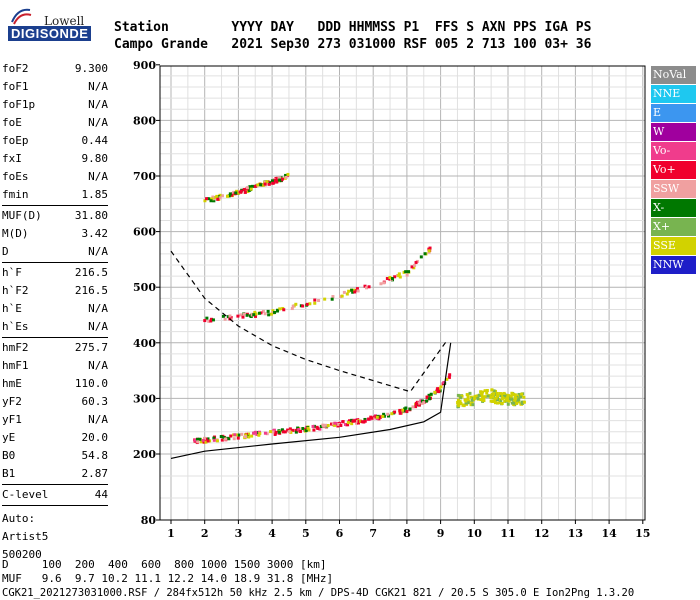 The image size is (700, 600). I want to click on x-tick-label: 8, so click(407, 533).